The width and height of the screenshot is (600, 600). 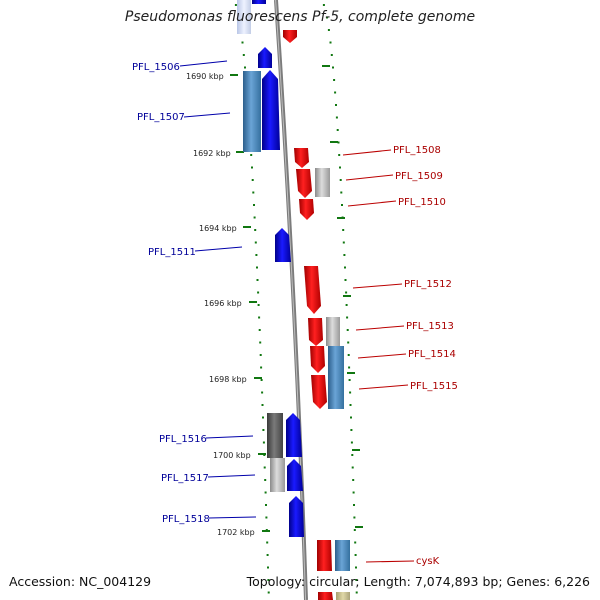 I want to click on gene-label-right: PFL_1513, so click(x=430, y=326).